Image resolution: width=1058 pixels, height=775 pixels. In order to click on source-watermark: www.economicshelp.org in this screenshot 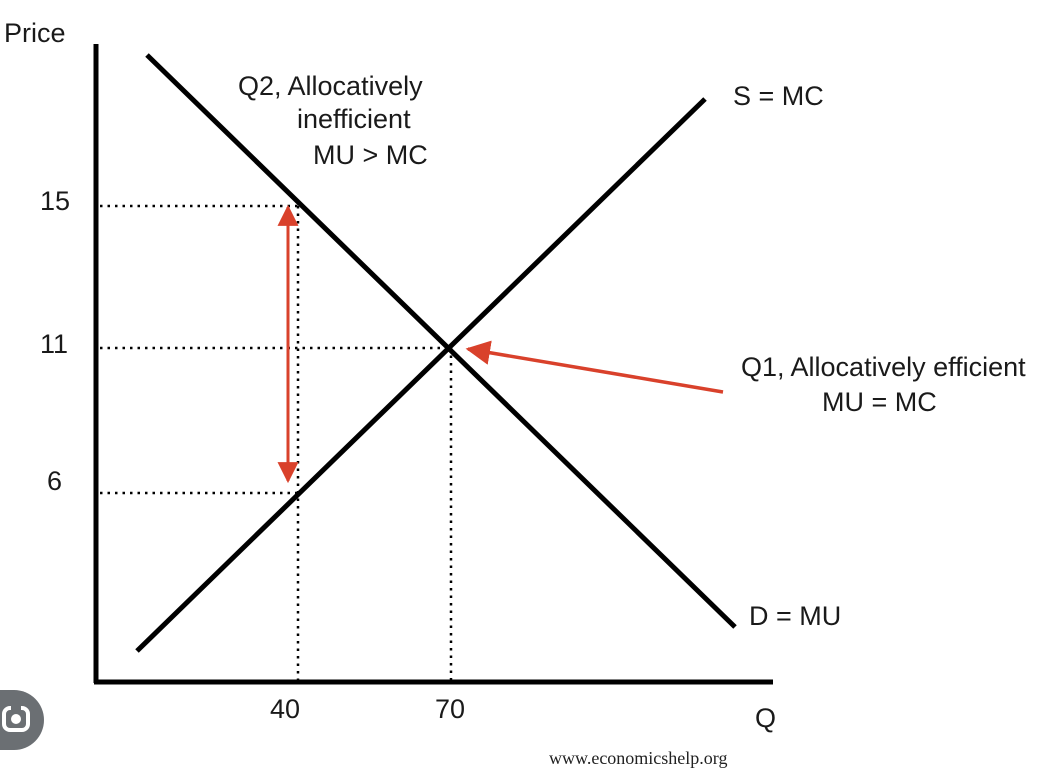, I will do `click(638, 758)`.